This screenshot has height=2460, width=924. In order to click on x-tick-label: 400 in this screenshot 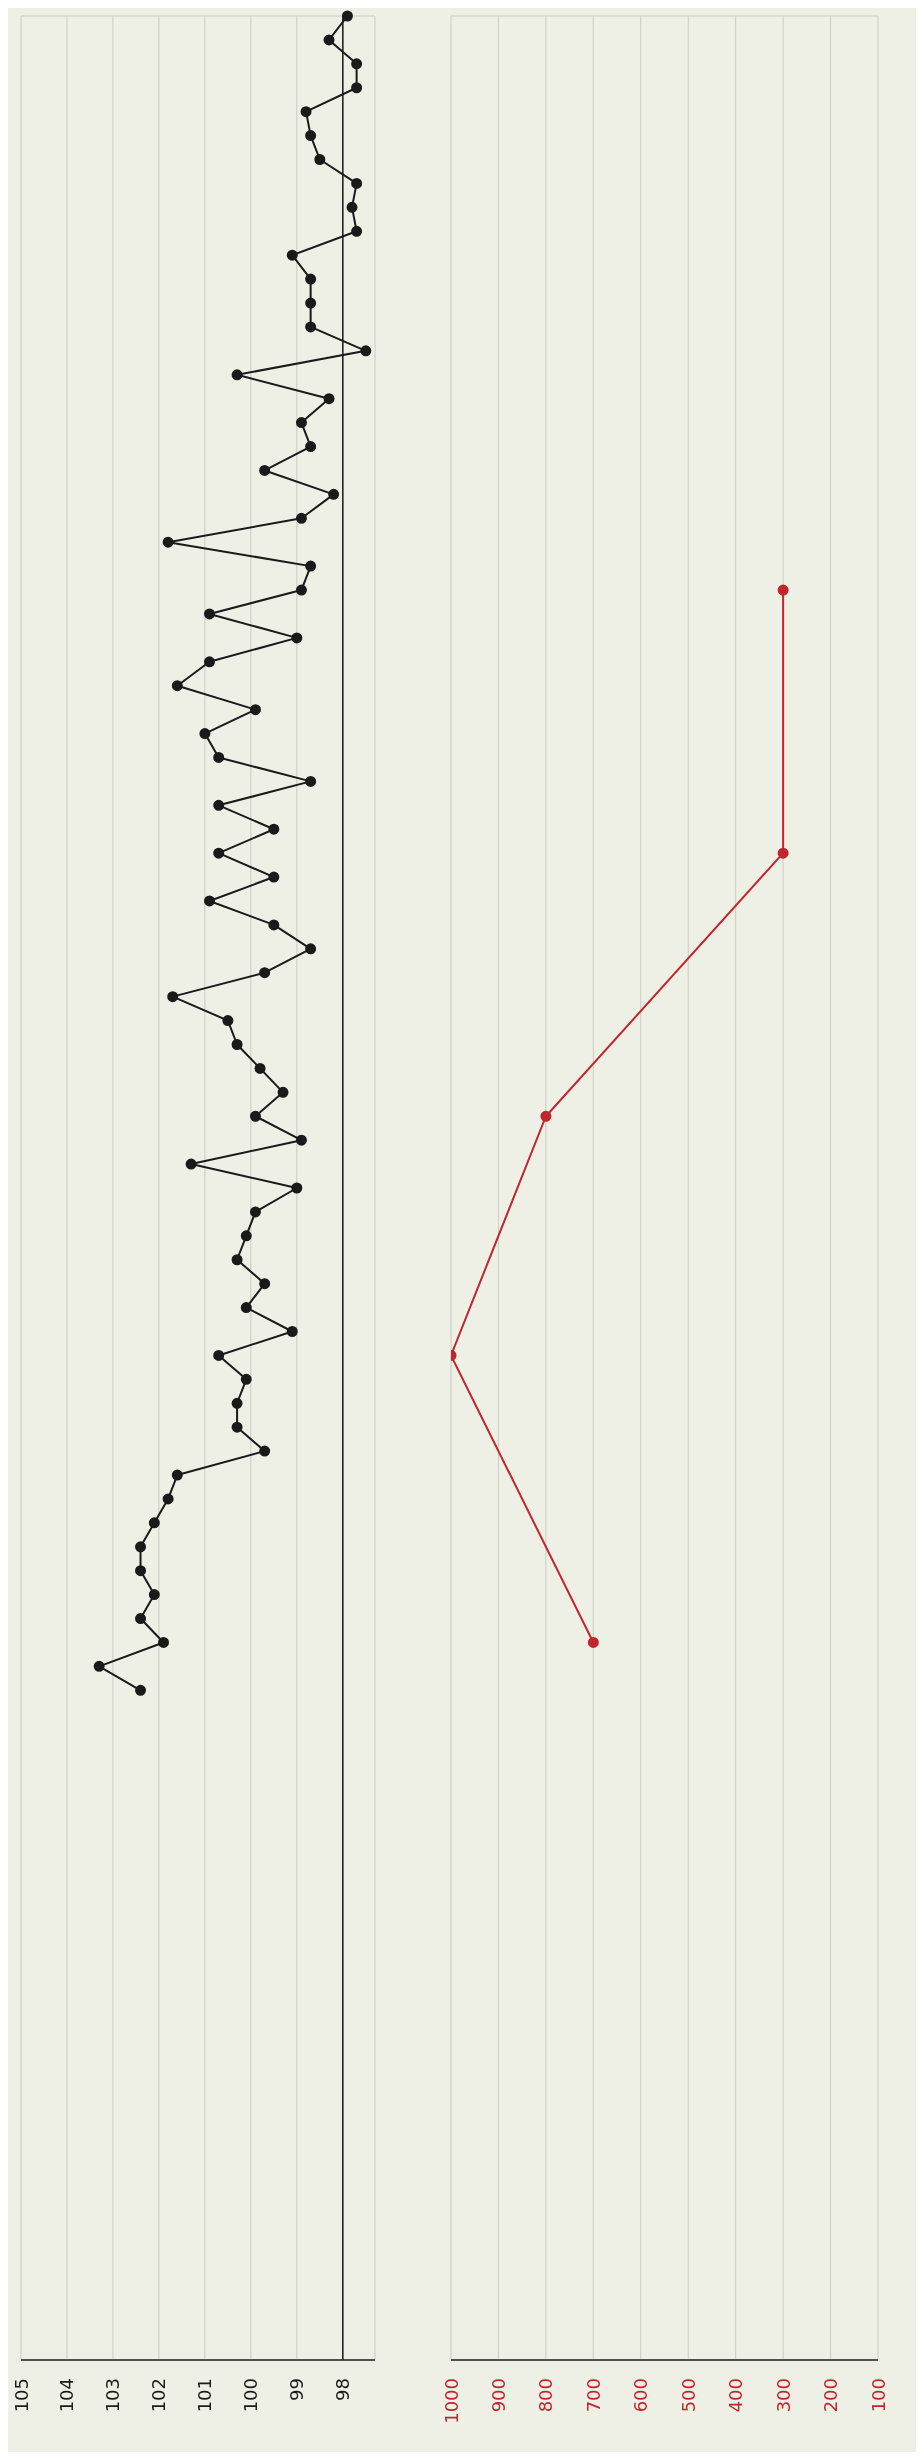, I will do `click(736, 2395)`.